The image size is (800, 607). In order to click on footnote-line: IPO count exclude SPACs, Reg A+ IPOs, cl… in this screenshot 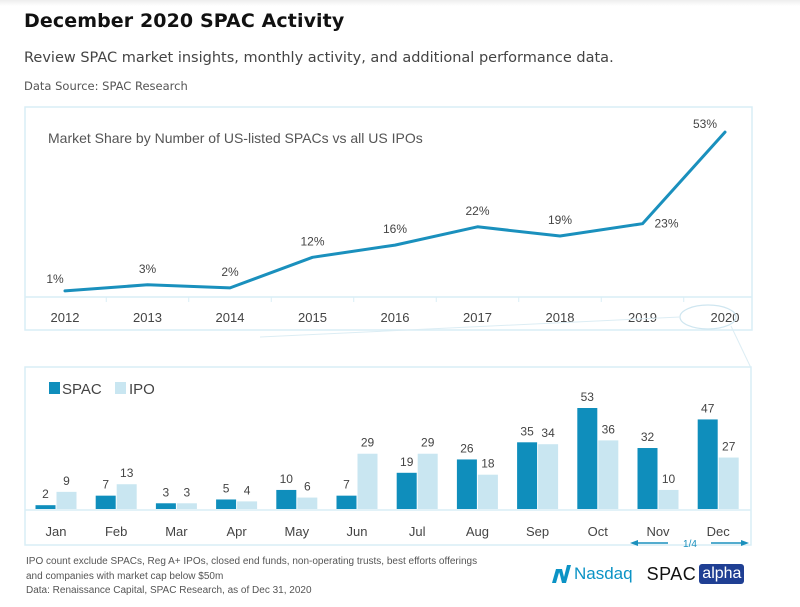, I will do `click(252, 561)`.